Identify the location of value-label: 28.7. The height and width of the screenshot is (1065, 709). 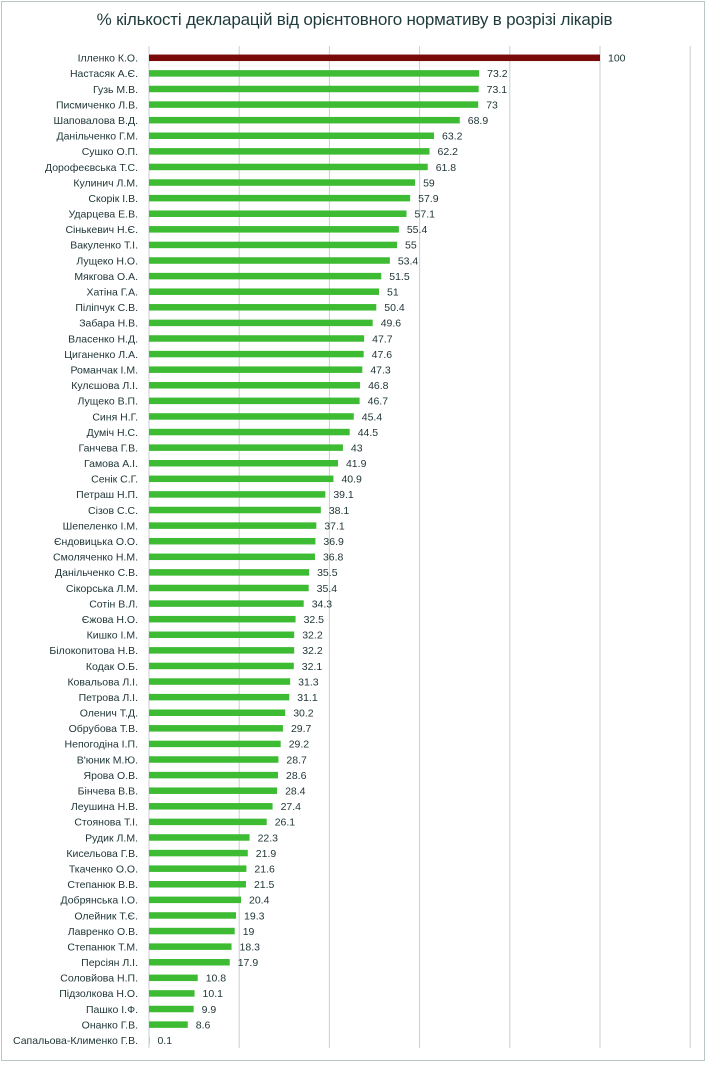
(296, 760).